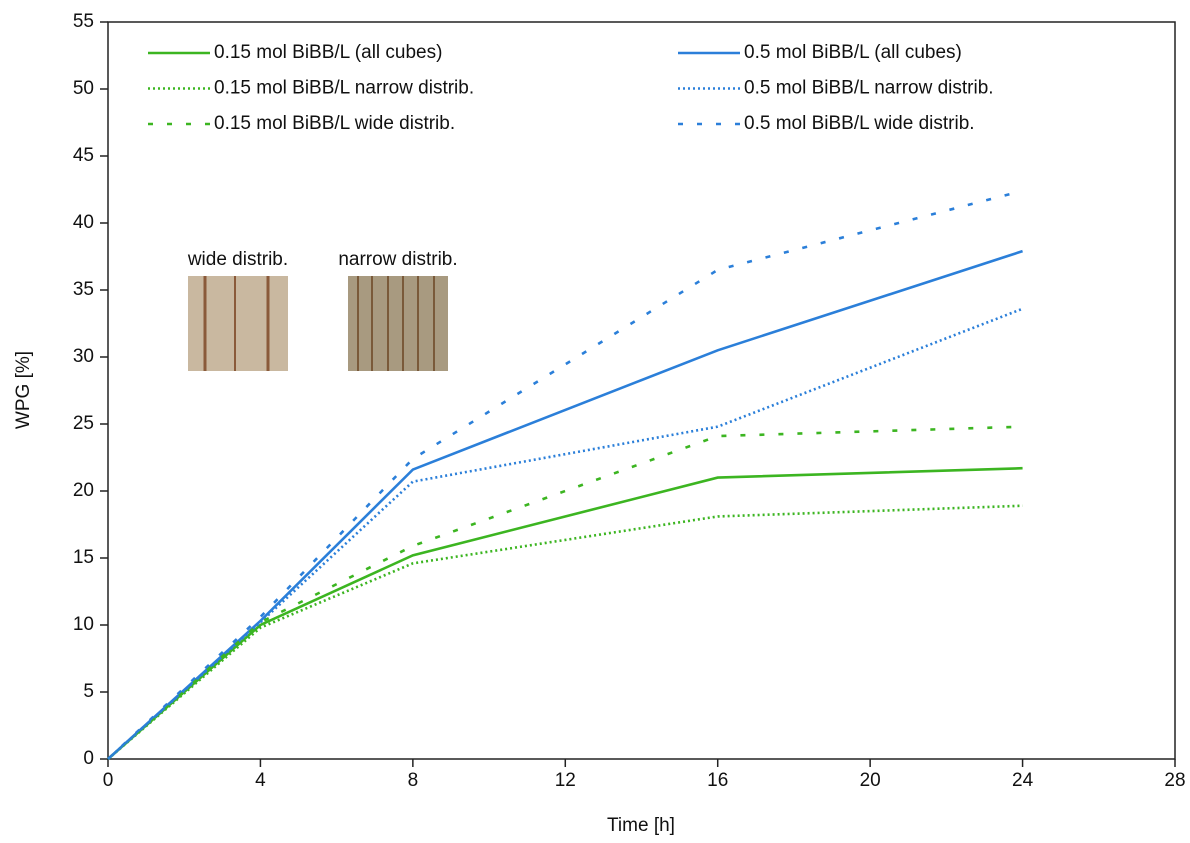 Image resolution: width=1190 pixels, height=843 pixels. What do you see at coordinates (870, 780) in the screenshot?
I see `x-tick-label: 20` at bounding box center [870, 780].